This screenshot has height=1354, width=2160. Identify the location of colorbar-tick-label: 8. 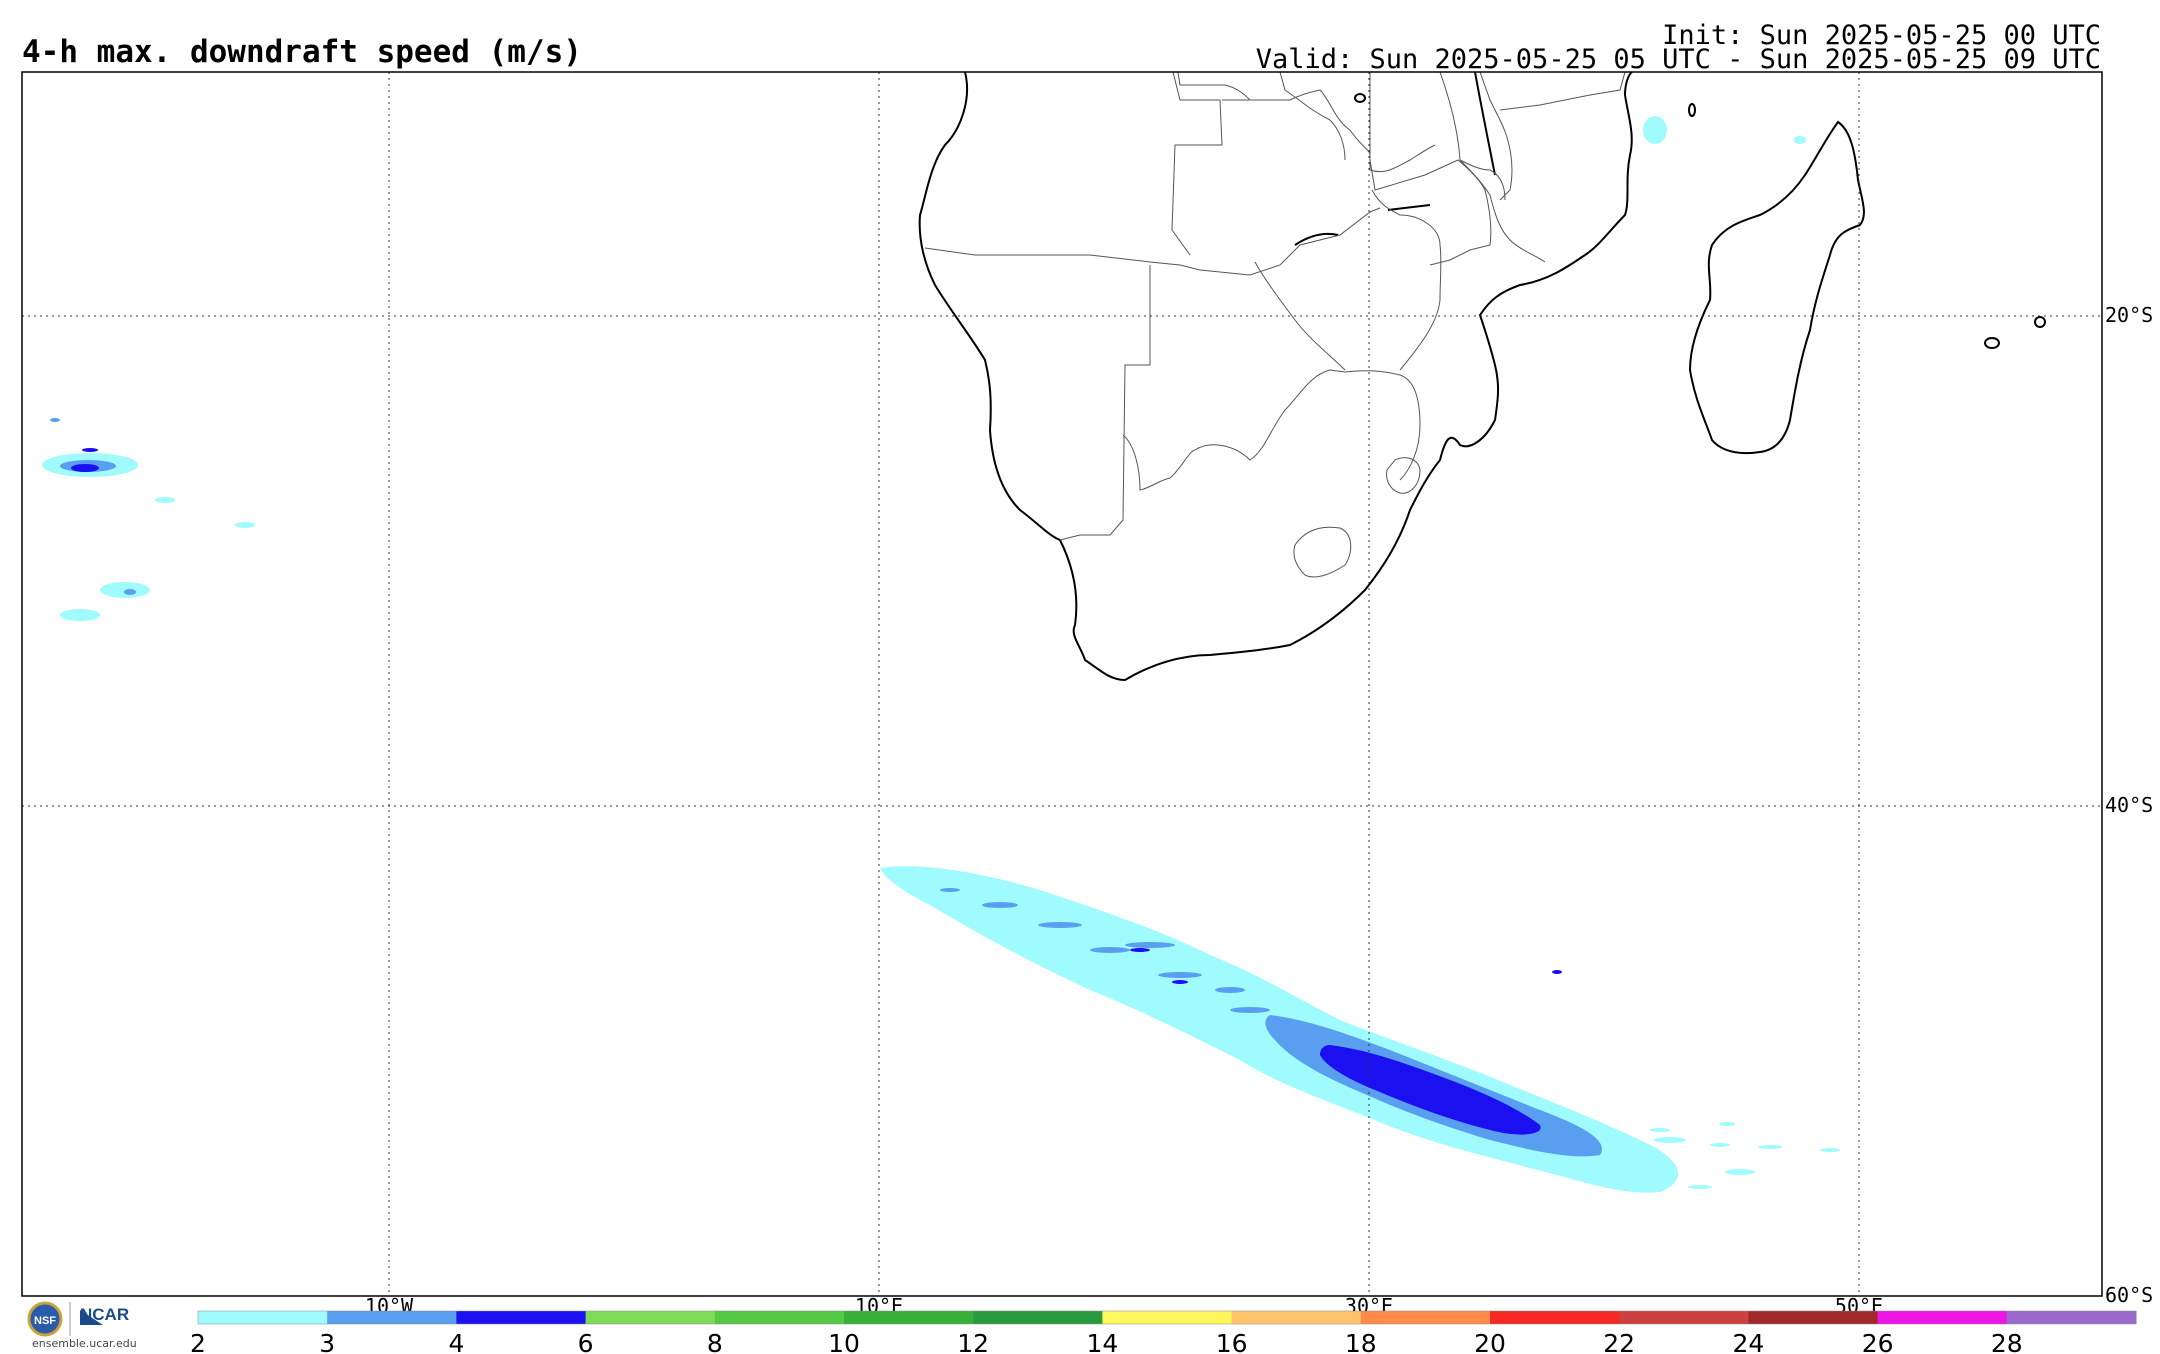
(715, 1341).